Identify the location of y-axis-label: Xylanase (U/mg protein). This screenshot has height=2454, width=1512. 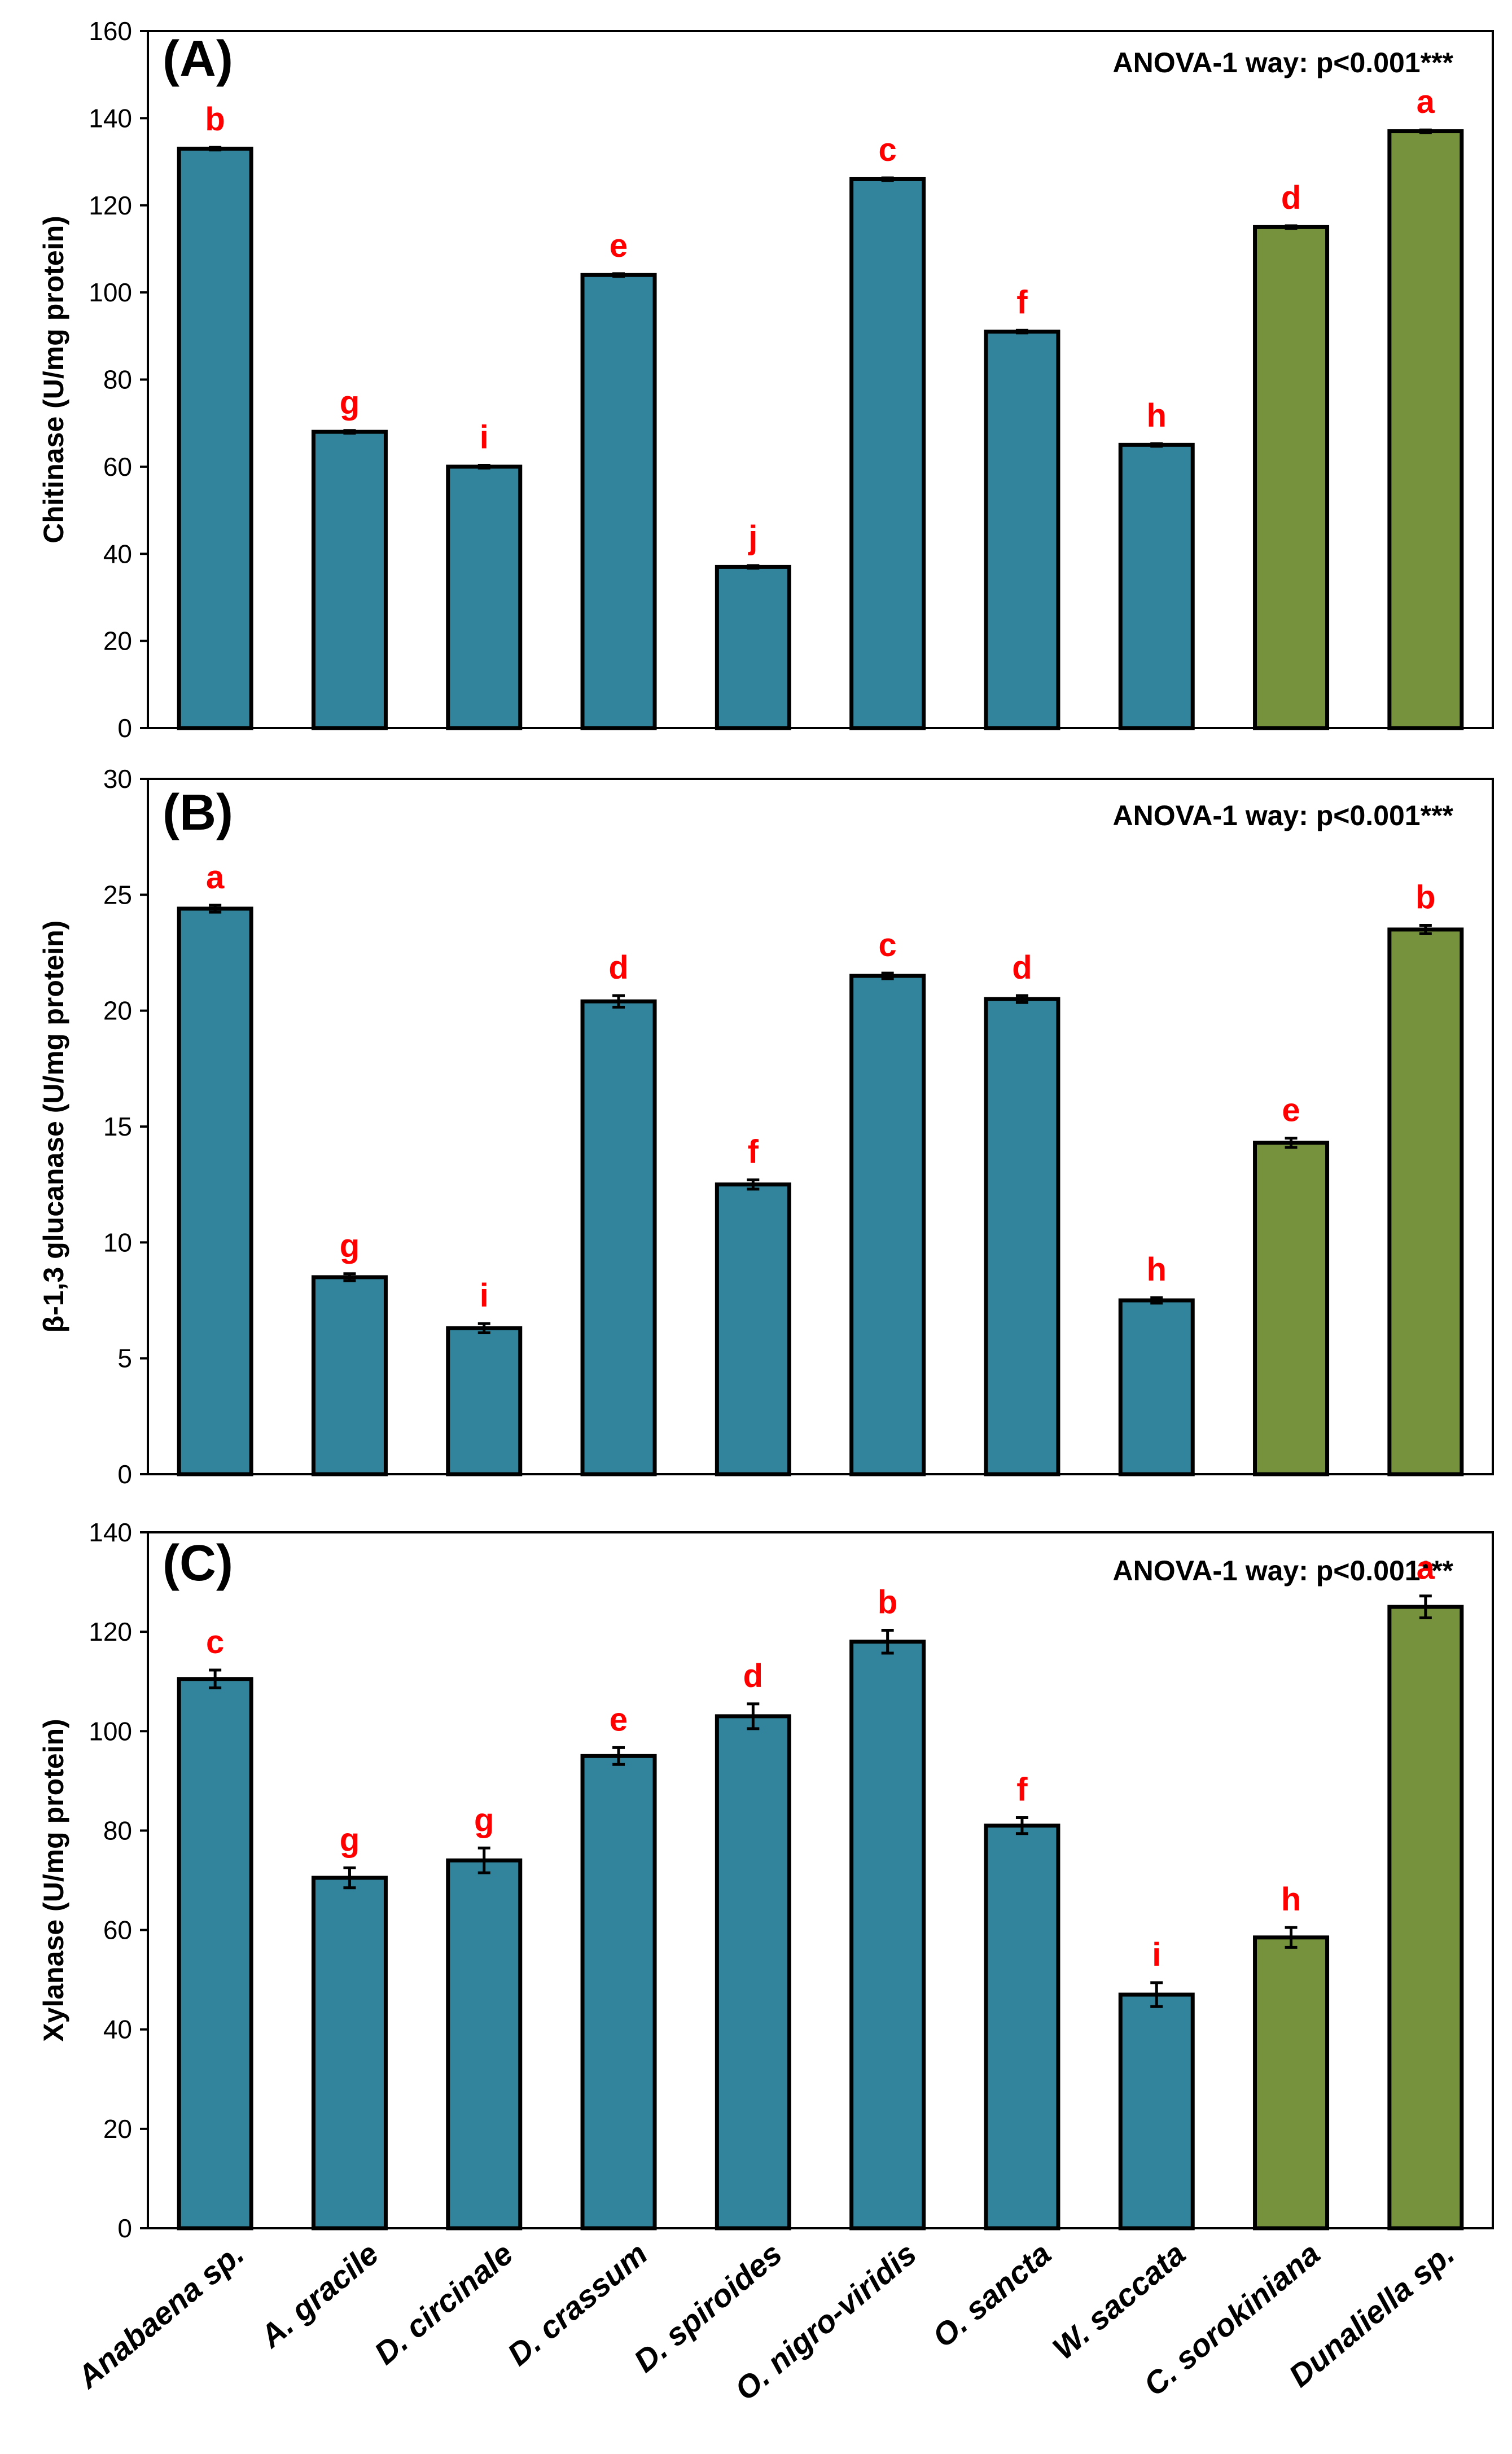
(53, 1880).